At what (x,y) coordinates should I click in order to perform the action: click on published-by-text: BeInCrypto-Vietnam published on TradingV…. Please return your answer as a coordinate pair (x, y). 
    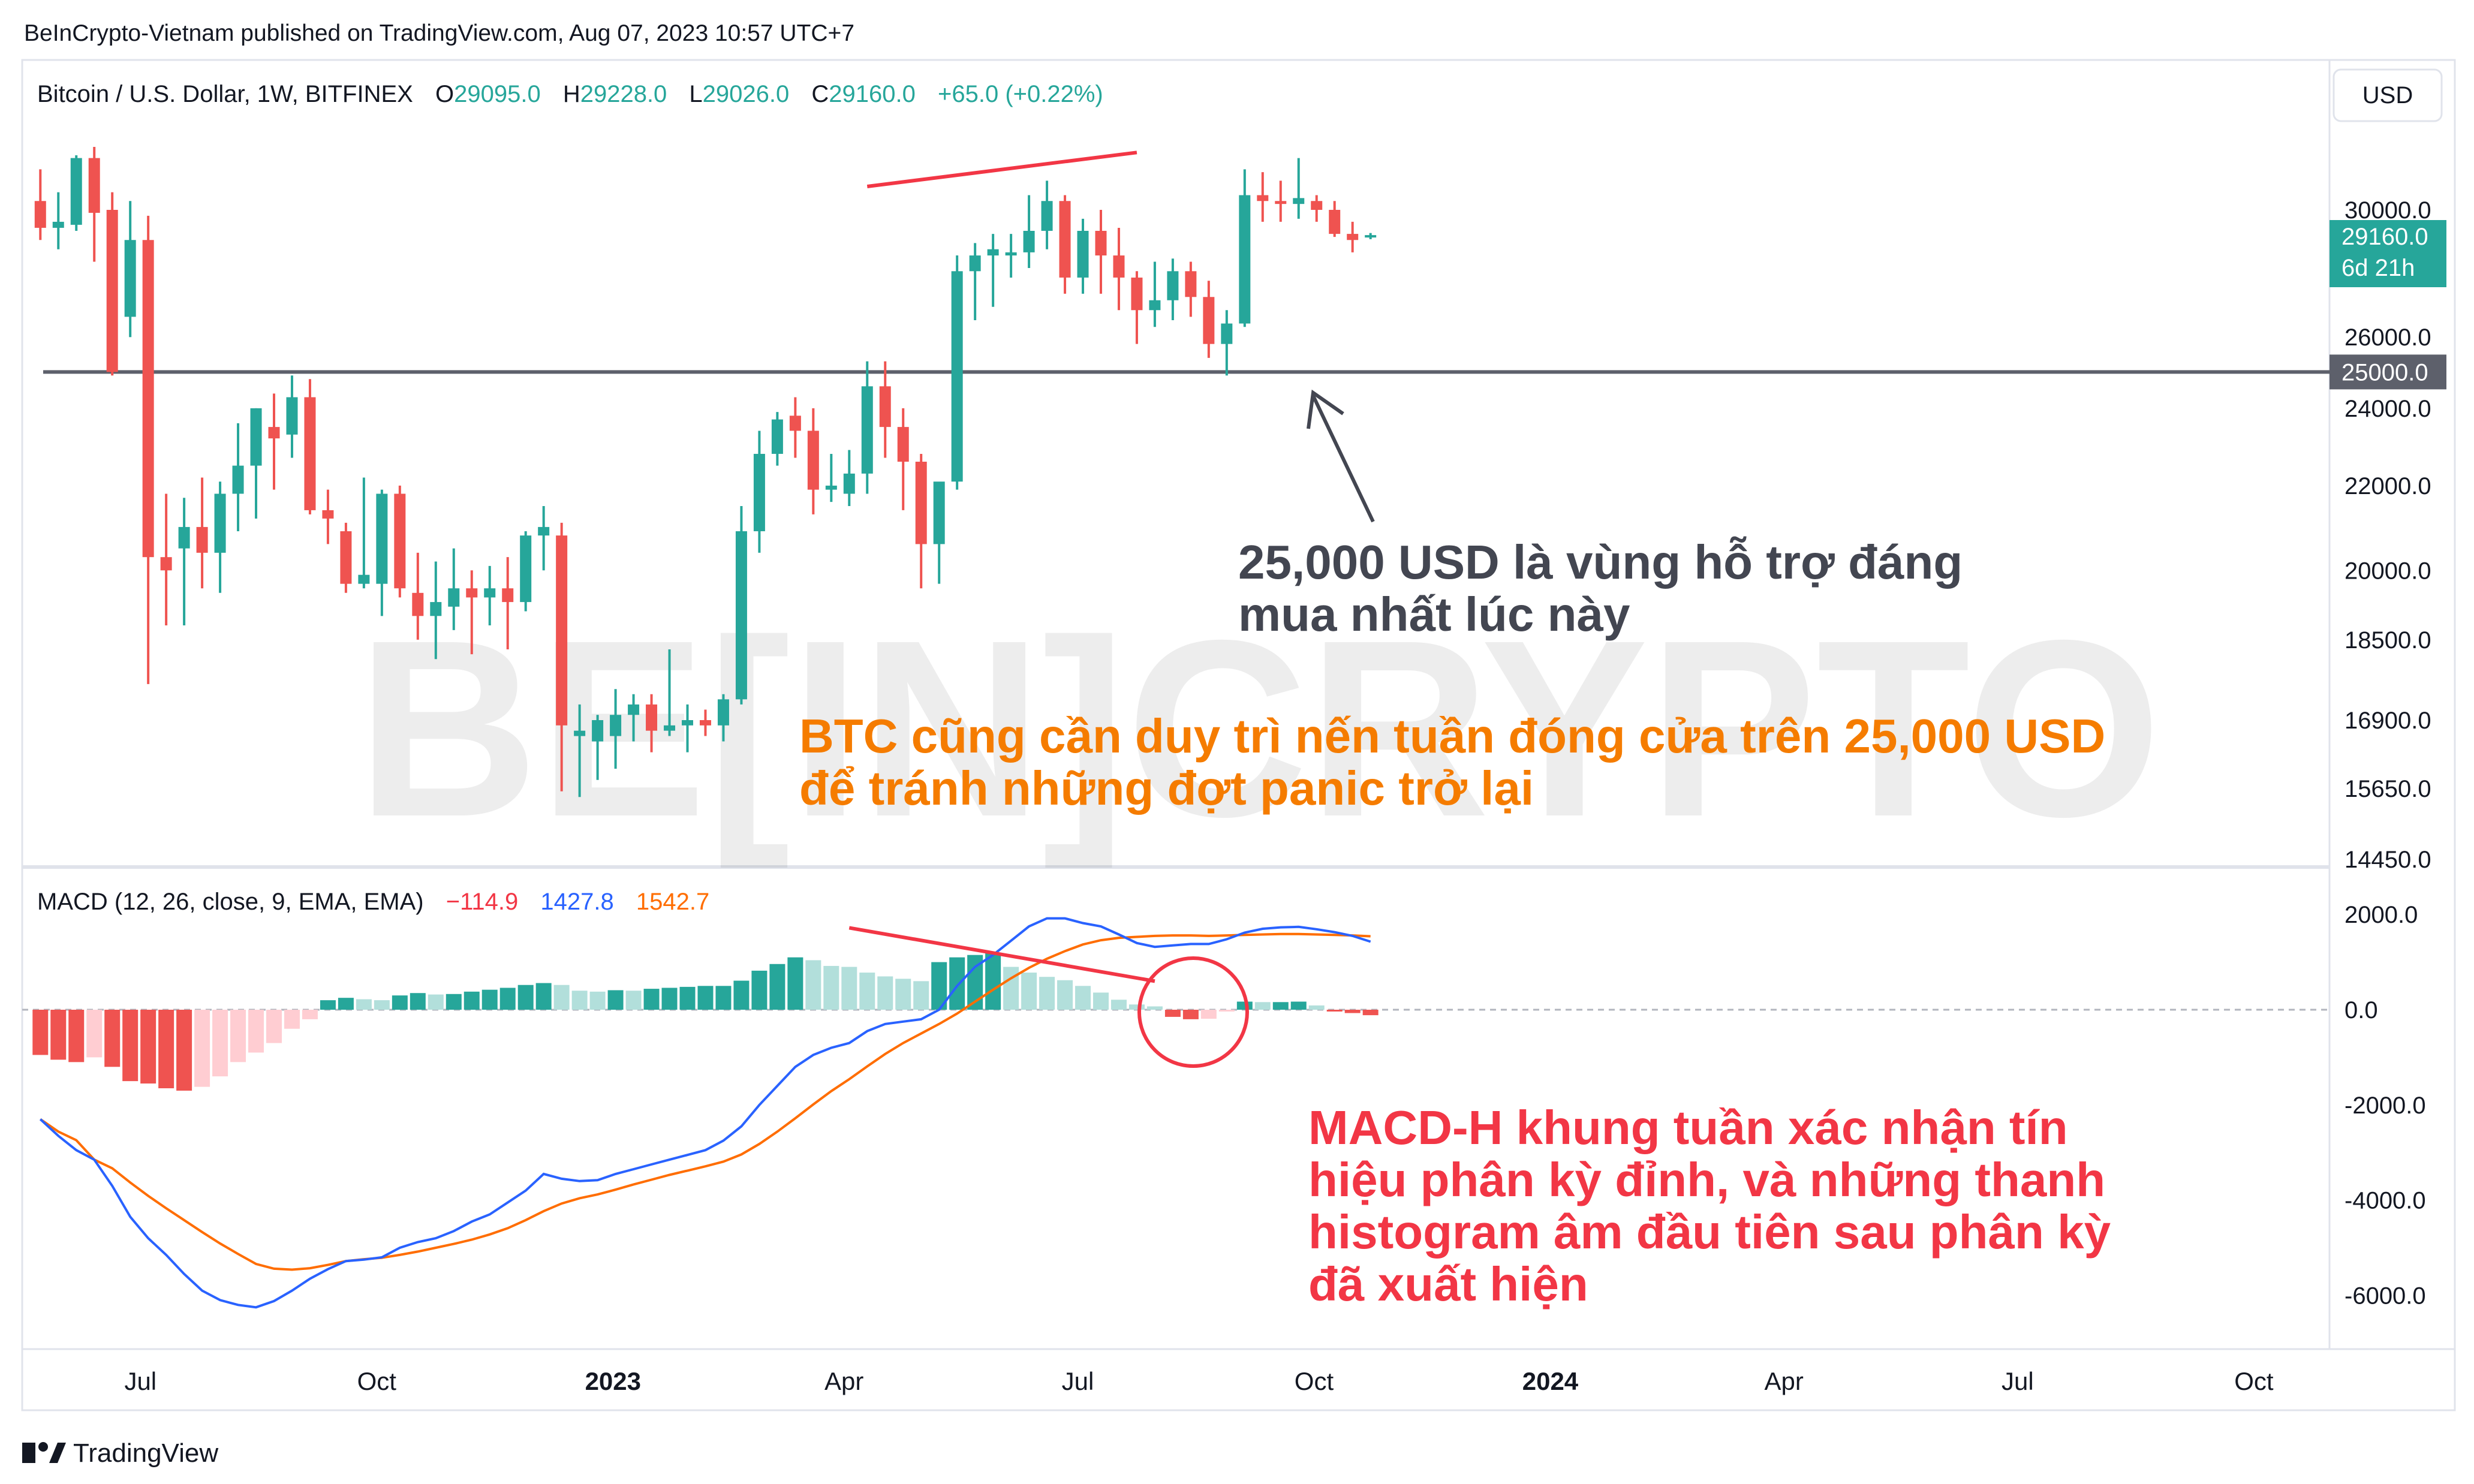
    Looking at the image, I should click on (439, 33).